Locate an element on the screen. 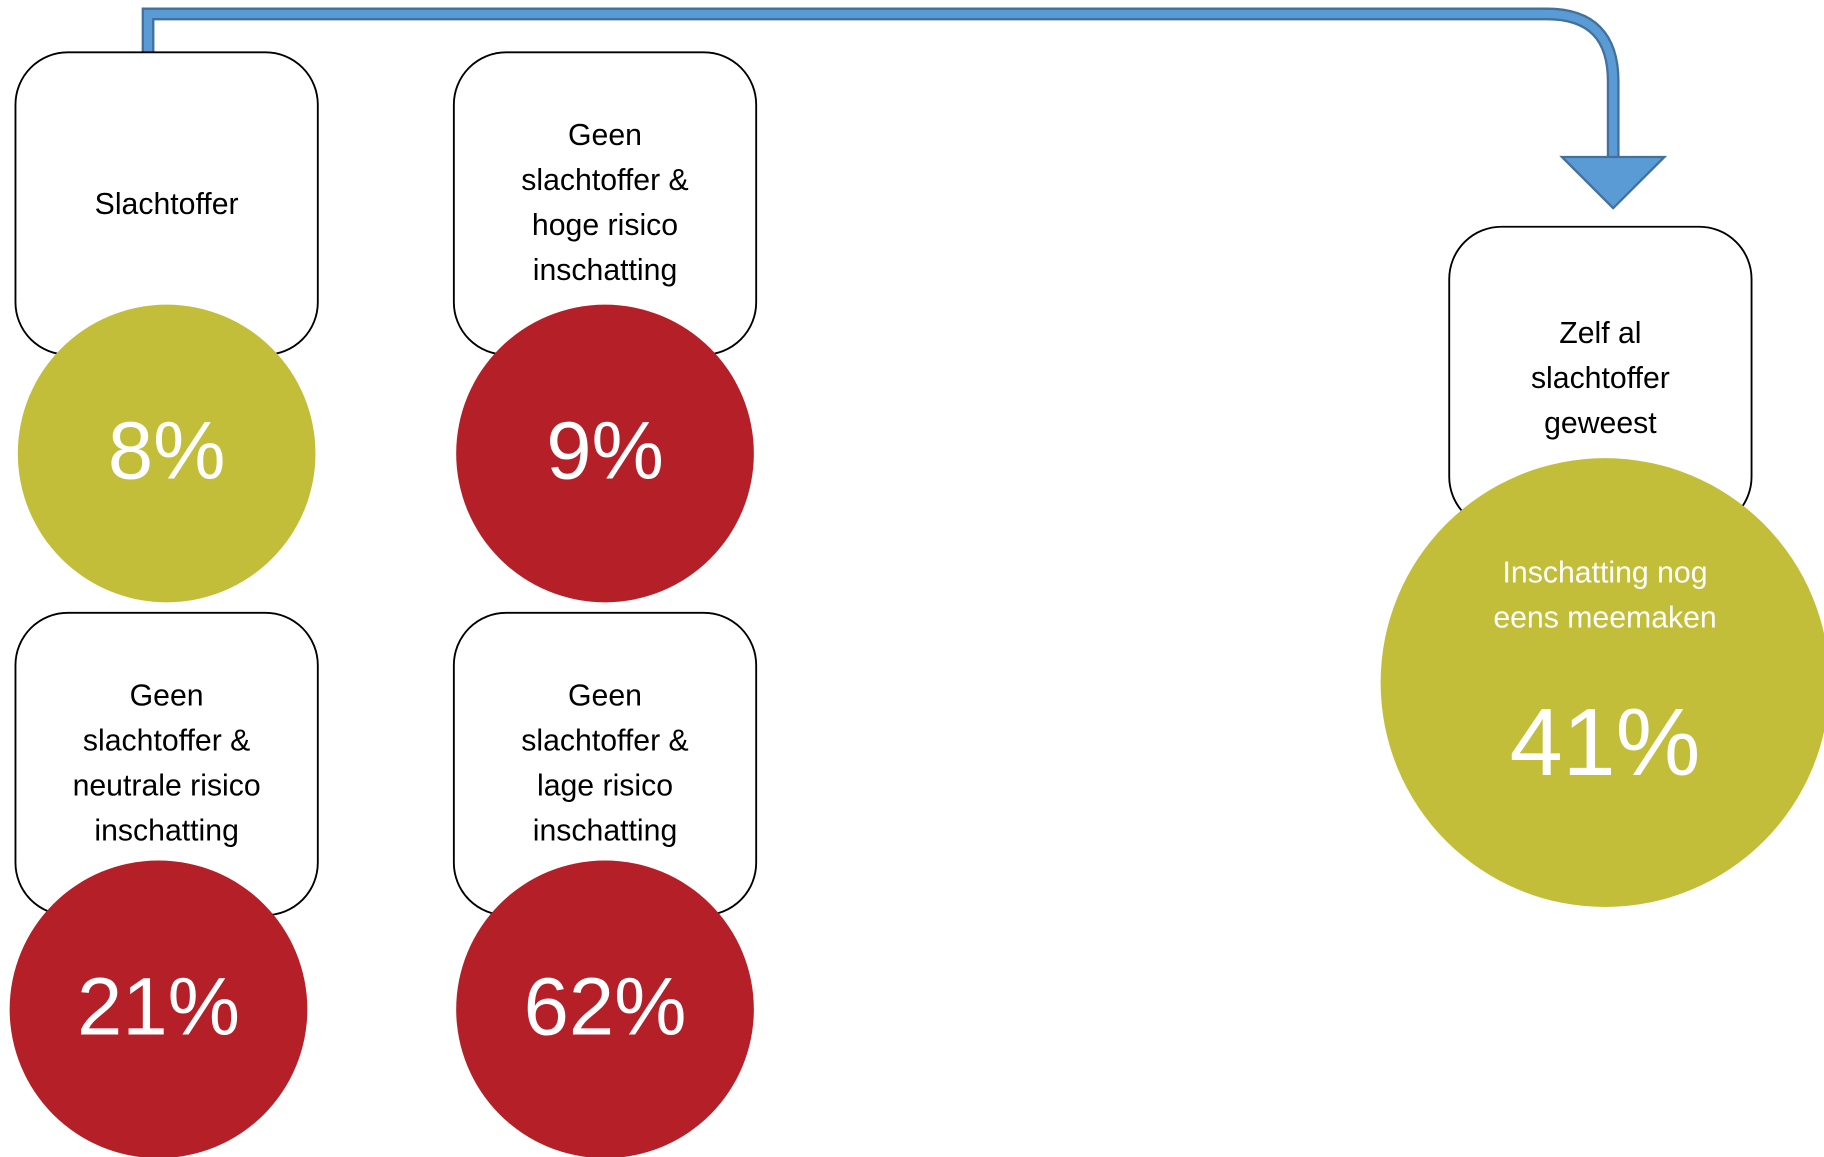  connector-arrow is located at coordinates (904, 108).